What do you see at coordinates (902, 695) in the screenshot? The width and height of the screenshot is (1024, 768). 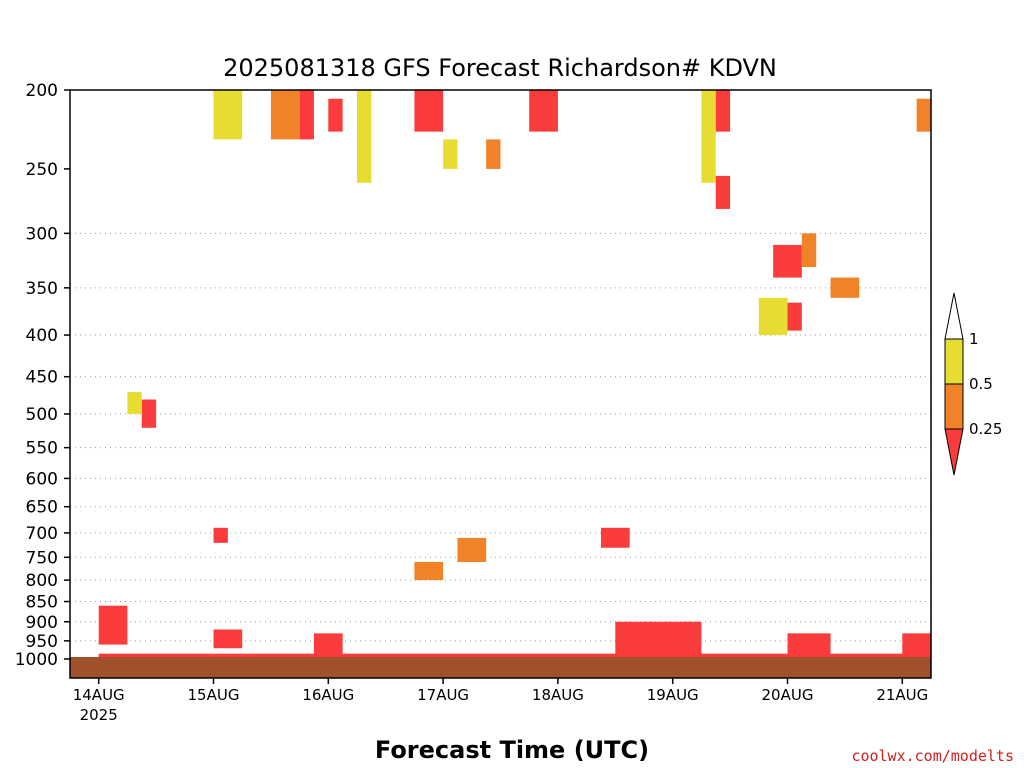 I see `xtick-label-7: 21AUG` at bounding box center [902, 695].